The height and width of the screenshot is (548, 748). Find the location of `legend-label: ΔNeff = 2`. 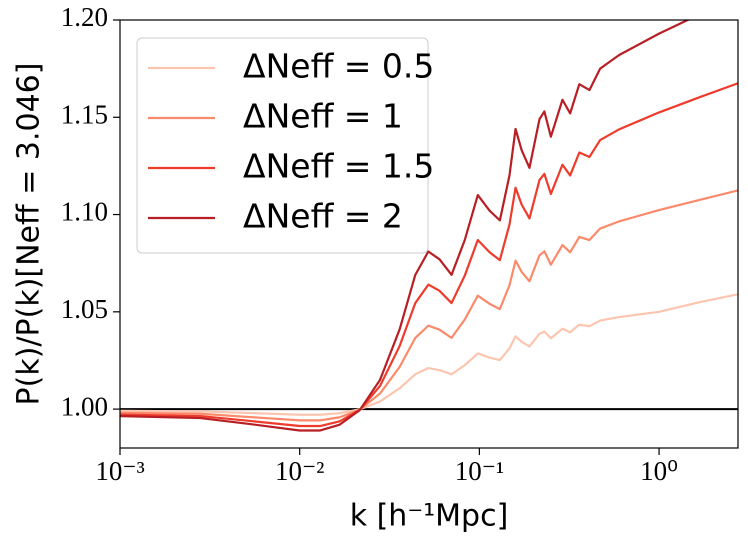

legend-label: ΔNeff = 2 is located at coordinates (323, 216).